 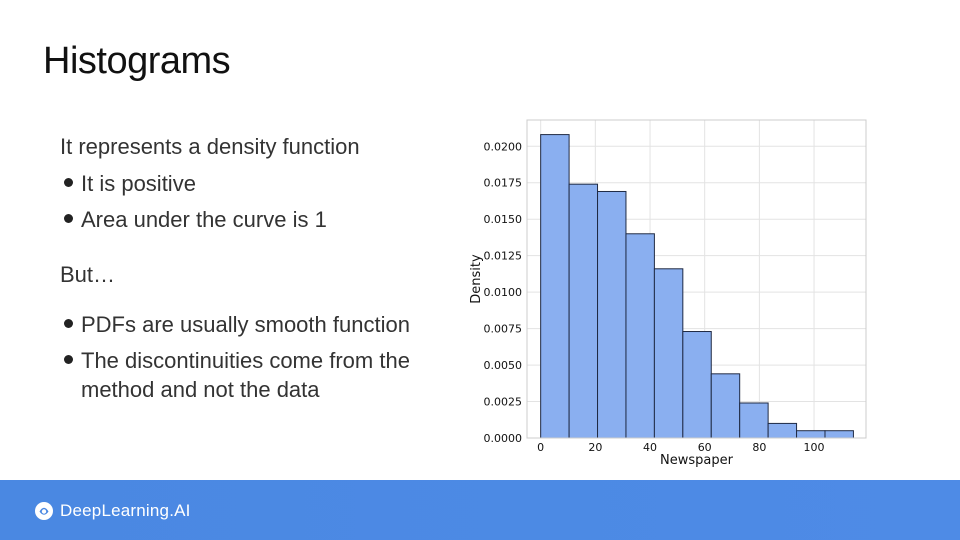 I want to click on x-tick-label: 80, so click(x=759, y=447).